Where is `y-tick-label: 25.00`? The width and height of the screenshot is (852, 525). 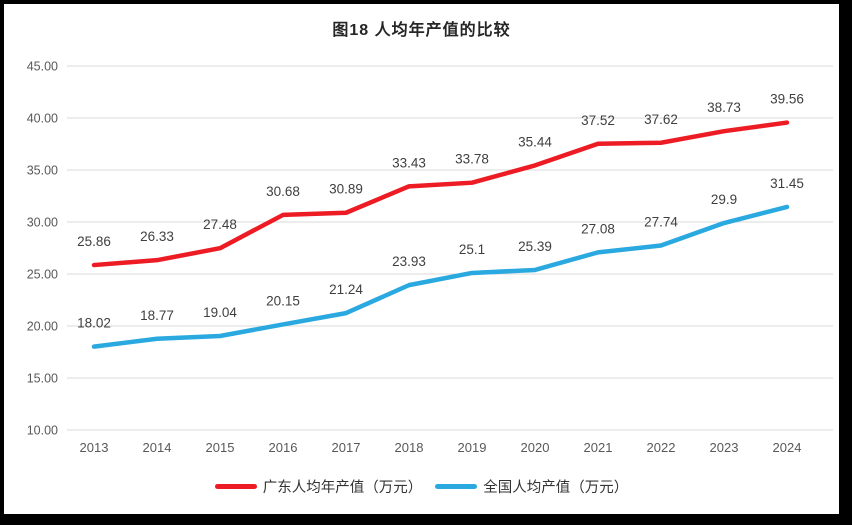
y-tick-label: 25.00 is located at coordinates (42, 275).